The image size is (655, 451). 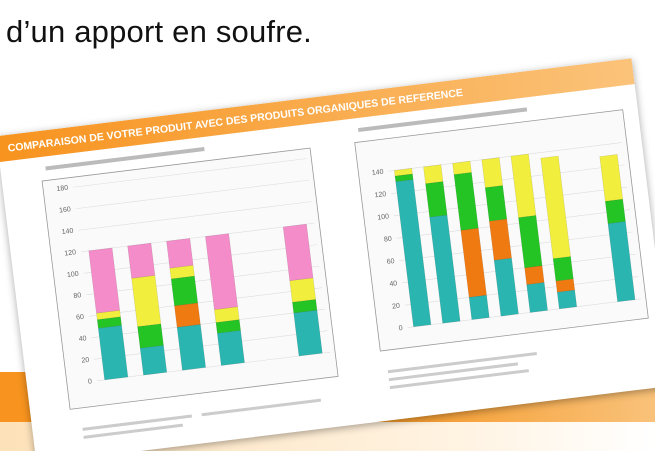 I want to click on heading: d’un apport en soufre., so click(x=159, y=31).